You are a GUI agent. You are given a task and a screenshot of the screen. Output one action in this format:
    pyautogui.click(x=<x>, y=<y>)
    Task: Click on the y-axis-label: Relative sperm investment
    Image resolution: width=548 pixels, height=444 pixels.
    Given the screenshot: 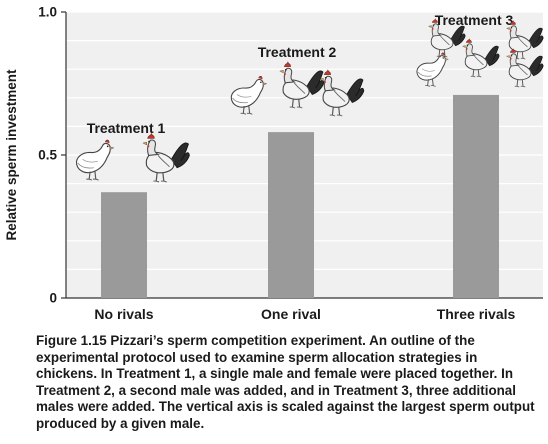 What is the action you would take?
    pyautogui.click(x=11, y=155)
    